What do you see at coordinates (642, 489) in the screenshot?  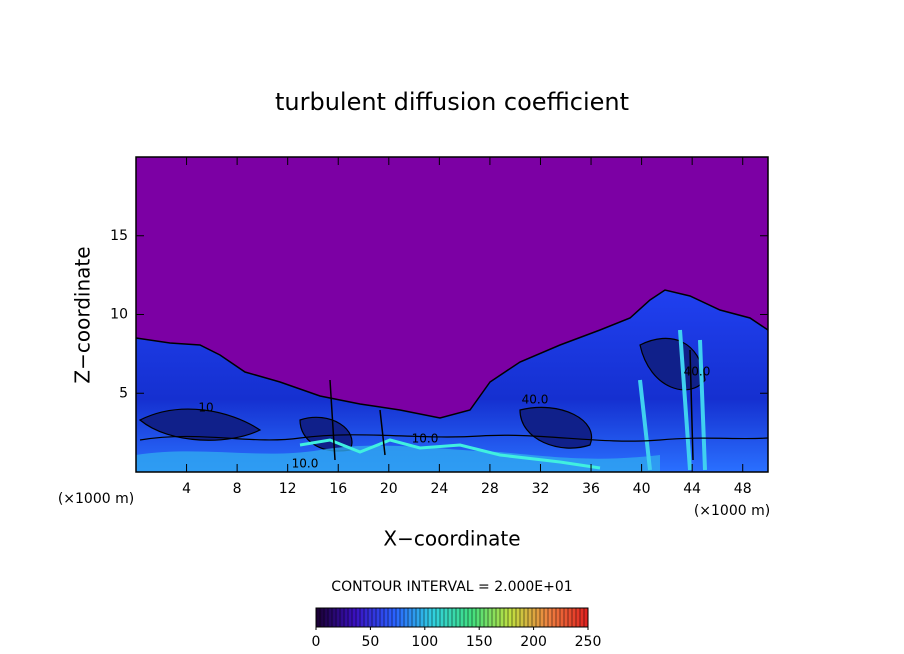 I see `x-tick-label: 40` at bounding box center [642, 489].